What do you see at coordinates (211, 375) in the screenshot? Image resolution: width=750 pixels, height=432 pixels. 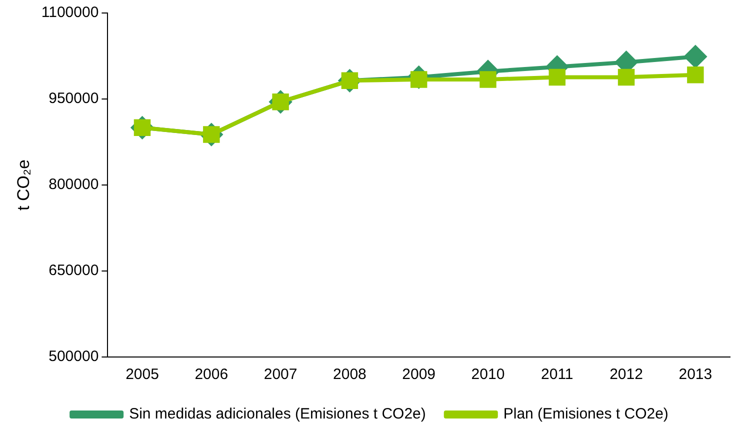 I see `x-tick-label: 2006` at bounding box center [211, 375].